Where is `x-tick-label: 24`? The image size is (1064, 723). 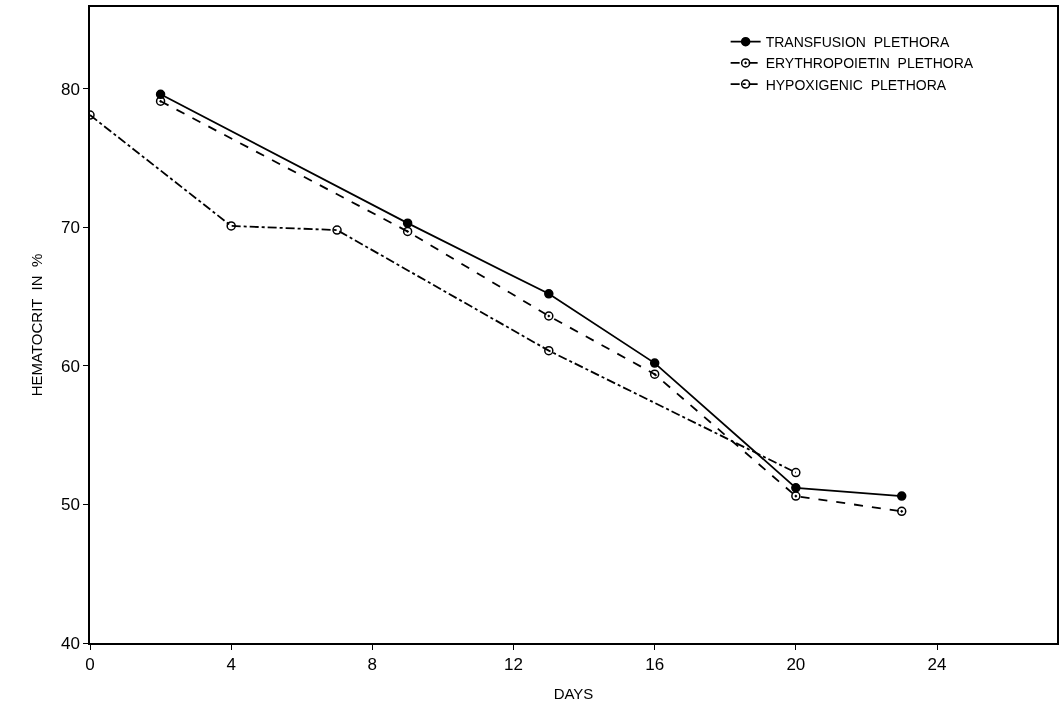 x-tick-label: 24 is located at coordinates (937, 665).